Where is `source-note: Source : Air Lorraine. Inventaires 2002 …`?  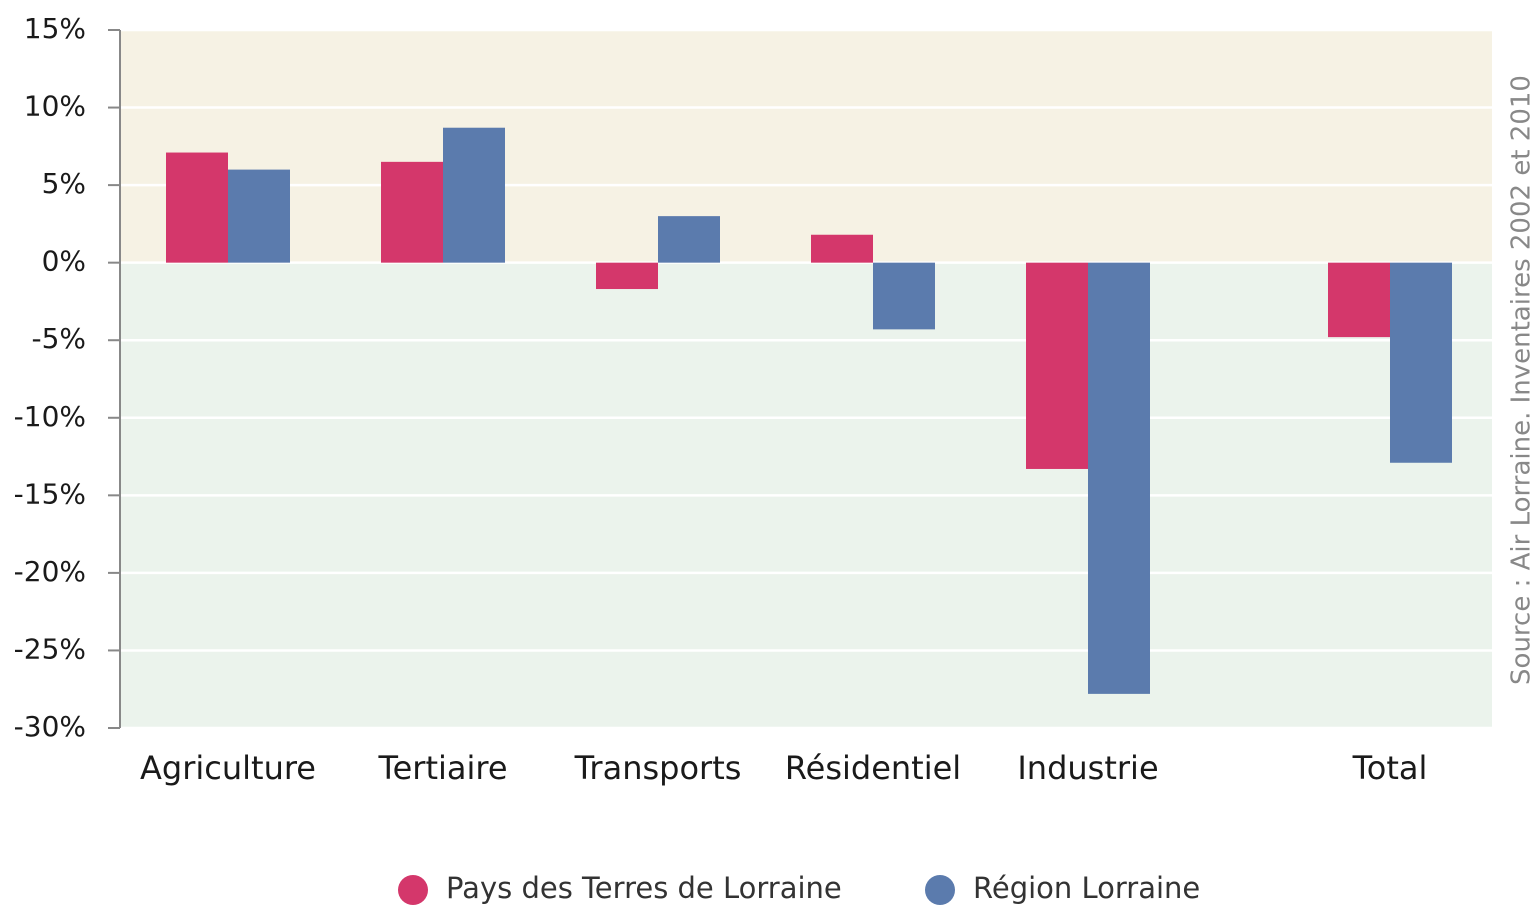
source-note: Source : Air Lorraine. Inventaires 2002 … is located at coordinates (1519, 380).